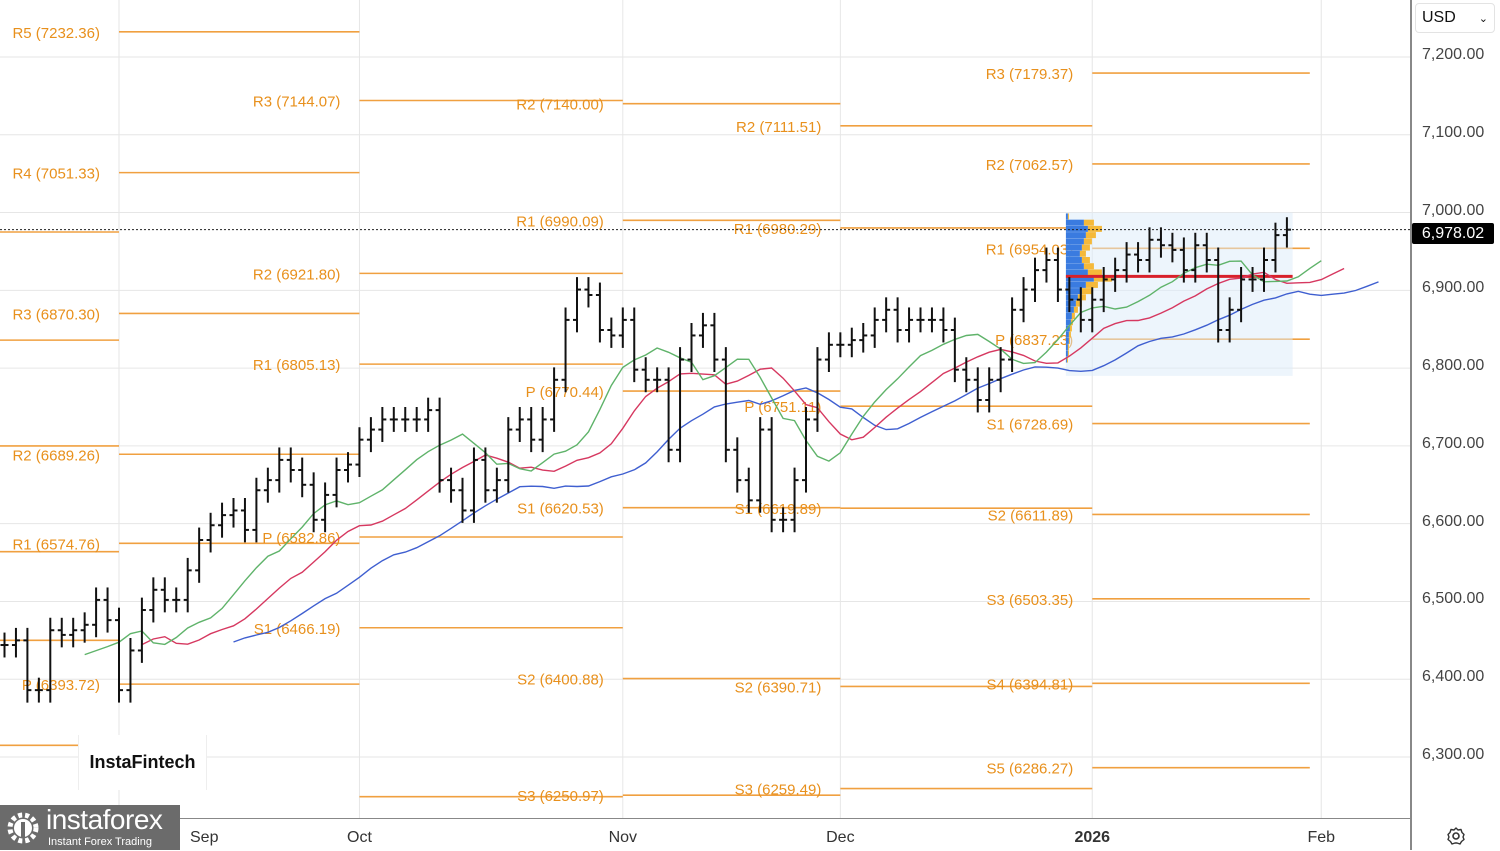 Image resolution: width=1500 pixels, height=851 pixels. What do you see at coordinates (142, 762) in the screenshot?
I see `instafintech-watermark: InstaFintech` at bounding box center [142, 762].